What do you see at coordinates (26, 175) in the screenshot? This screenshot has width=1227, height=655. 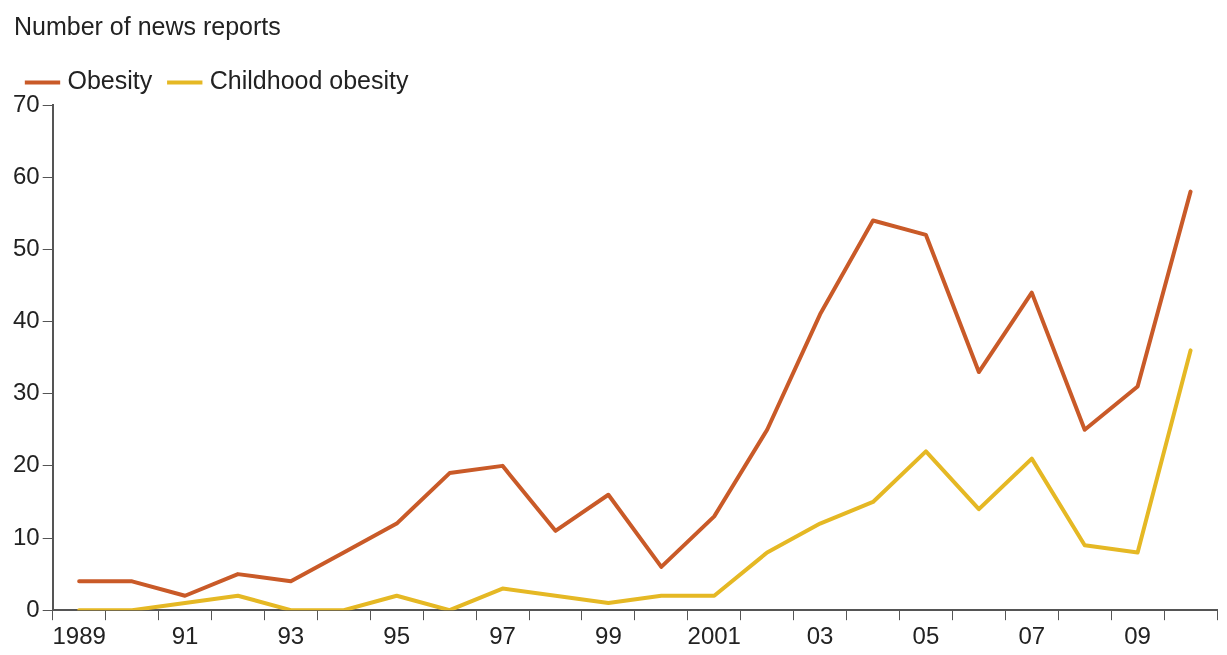 I see `y-tick-label: 60` at bounding box center [26, 175].